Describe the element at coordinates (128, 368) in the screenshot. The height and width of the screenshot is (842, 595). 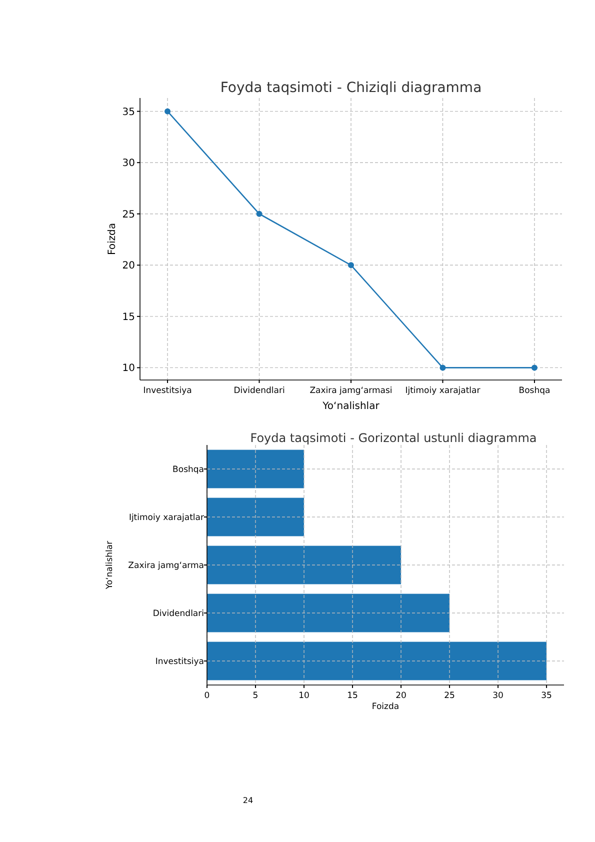
I see `y-tick-label: 10` at that location.